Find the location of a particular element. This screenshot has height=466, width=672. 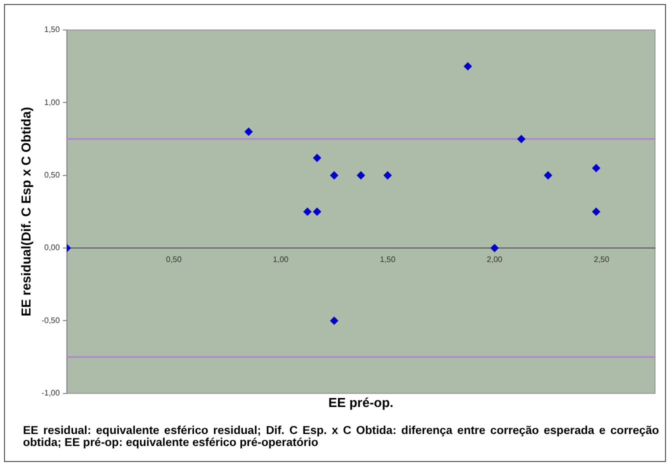

y-tick-label: -0,50 is located at coordinates (51, 320).